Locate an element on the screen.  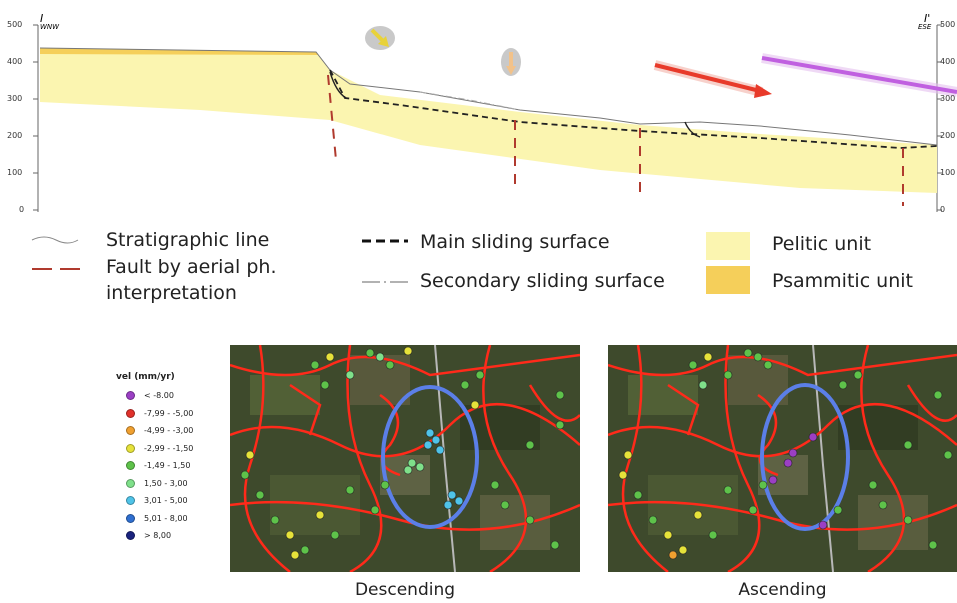
fault-lines is located at coordinates (615, 140).